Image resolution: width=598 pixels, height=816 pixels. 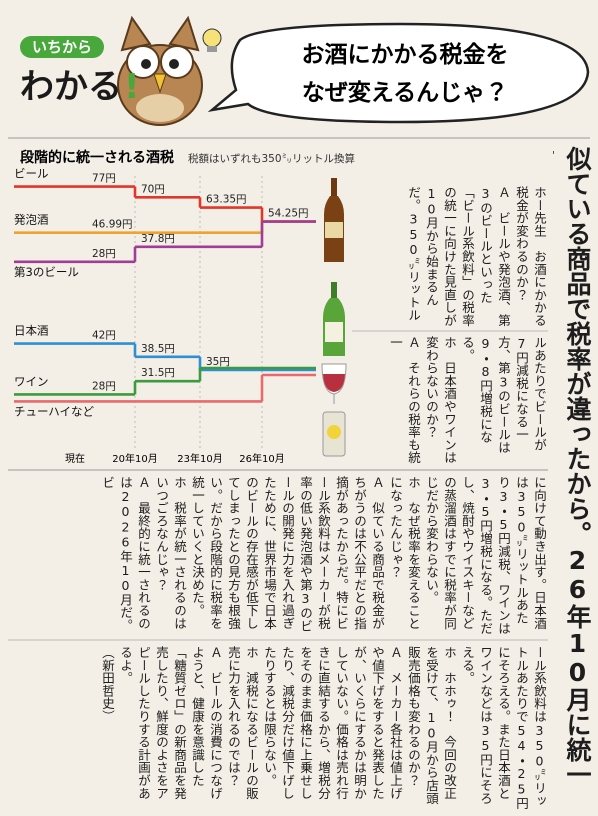 I want to click on value-label: 42円, so click(x=104, y=336).